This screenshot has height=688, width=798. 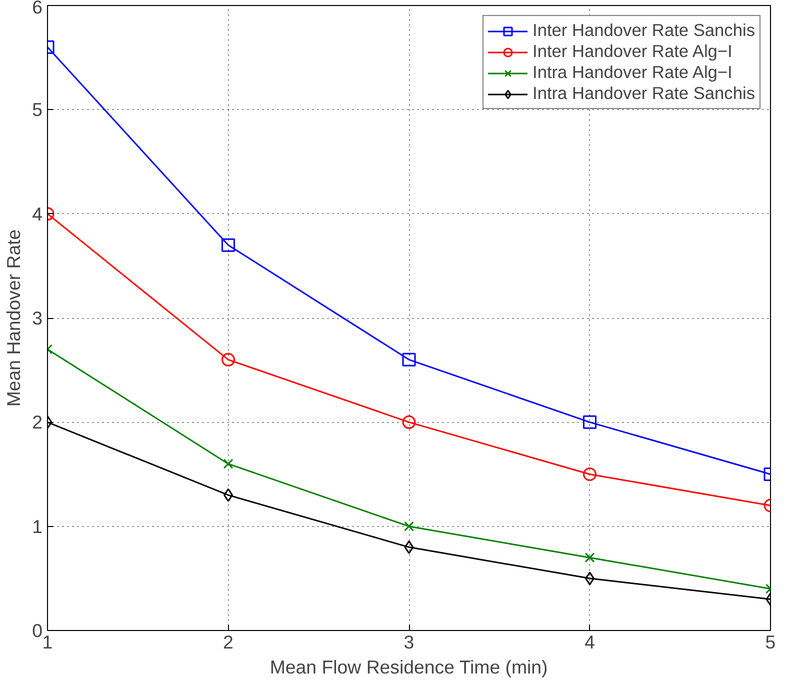 What do you see at coordinates (37, 526) in the screenshot?
I see `y-tick-label: 1` at bounding box center [37, 526].